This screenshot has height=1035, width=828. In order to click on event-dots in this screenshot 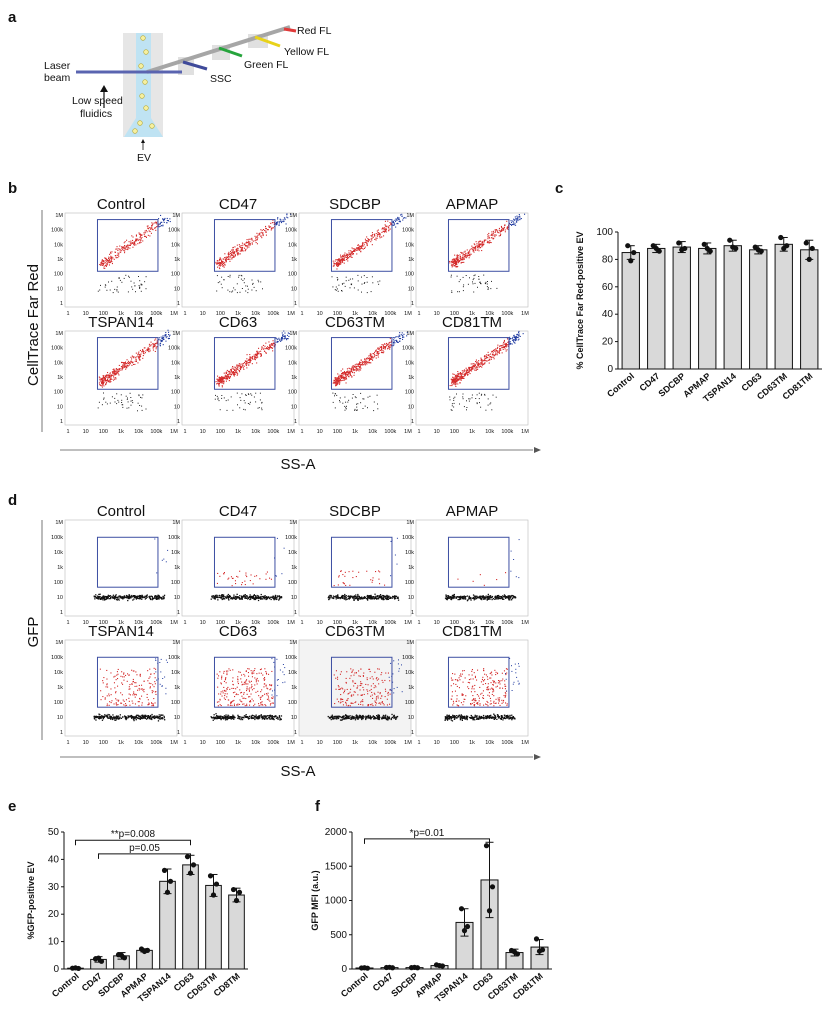, I will do `click(369, 253)`.